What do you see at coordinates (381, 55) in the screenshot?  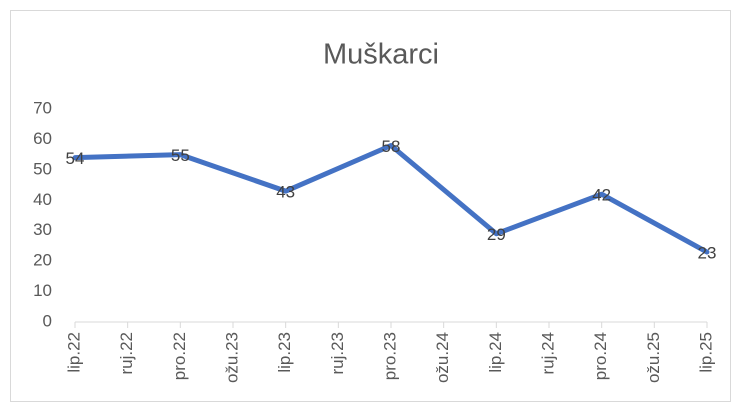 I see `chart-title: Muškarci` at bounding box center [381, 55].